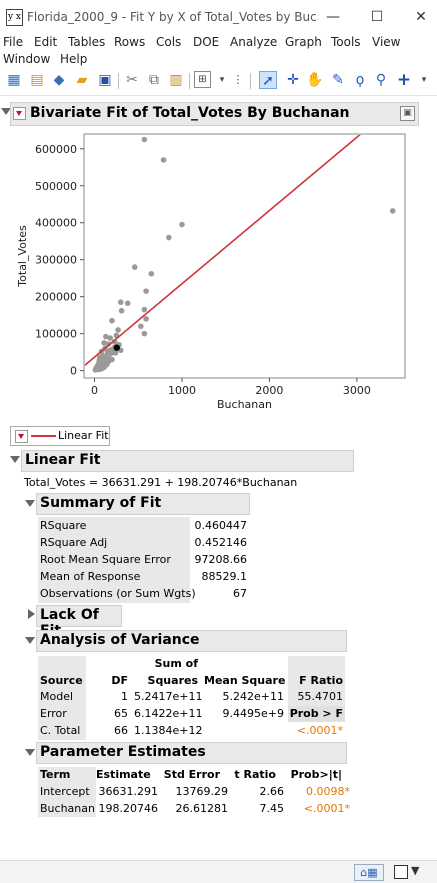 This screenshot has height=883, width=437. I want to click on anova-row-ss: 1.1384e+12, so click(168, 730).